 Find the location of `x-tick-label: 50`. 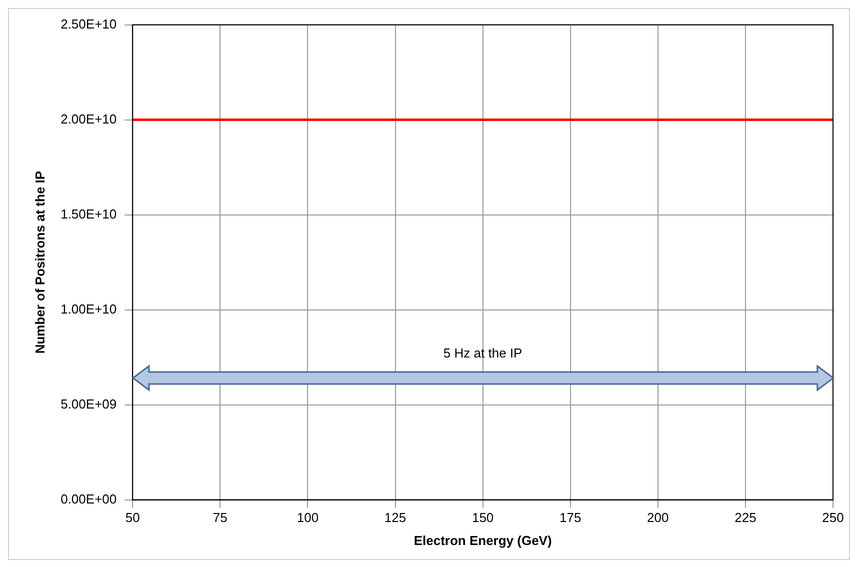

x-tick-label: 50 is located at coordinates (132, 518).